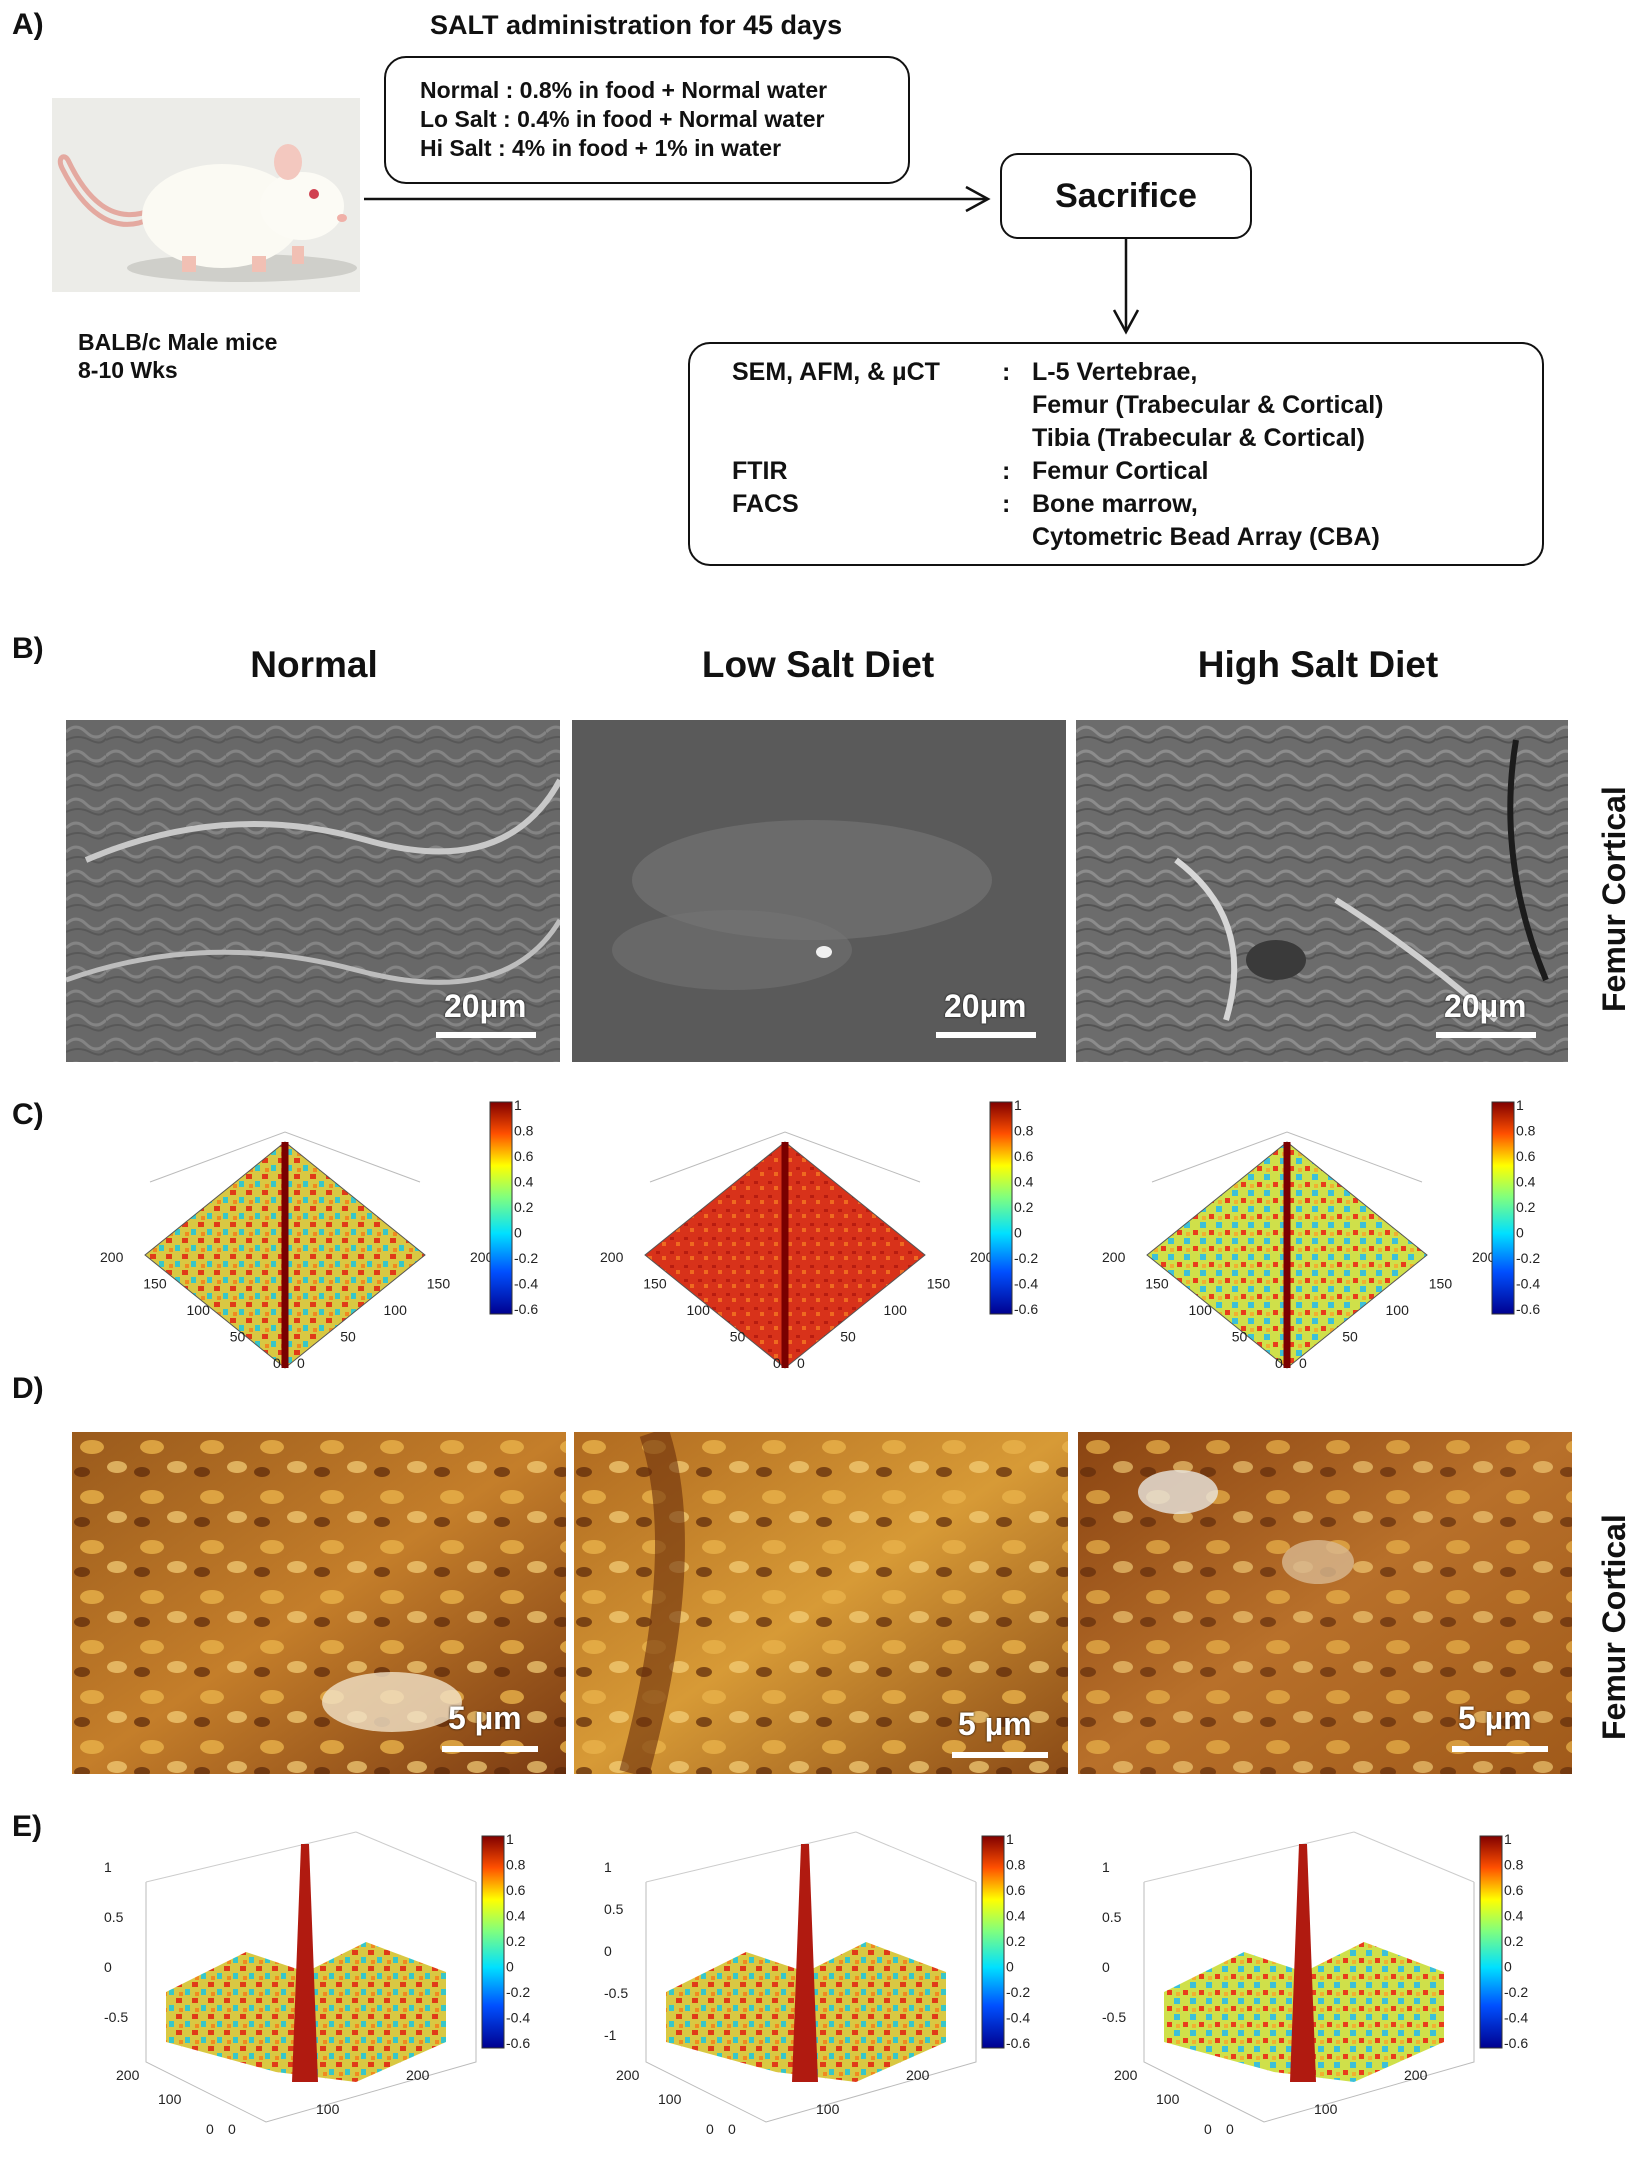 The height and width of the screenshot is (2173, 1650). What do you see at coordinates (1137, 438) in the screenshot?
I see `analysis-row: Tibia (Trabecular & Cortical)` at bounding box center [1137, 438].